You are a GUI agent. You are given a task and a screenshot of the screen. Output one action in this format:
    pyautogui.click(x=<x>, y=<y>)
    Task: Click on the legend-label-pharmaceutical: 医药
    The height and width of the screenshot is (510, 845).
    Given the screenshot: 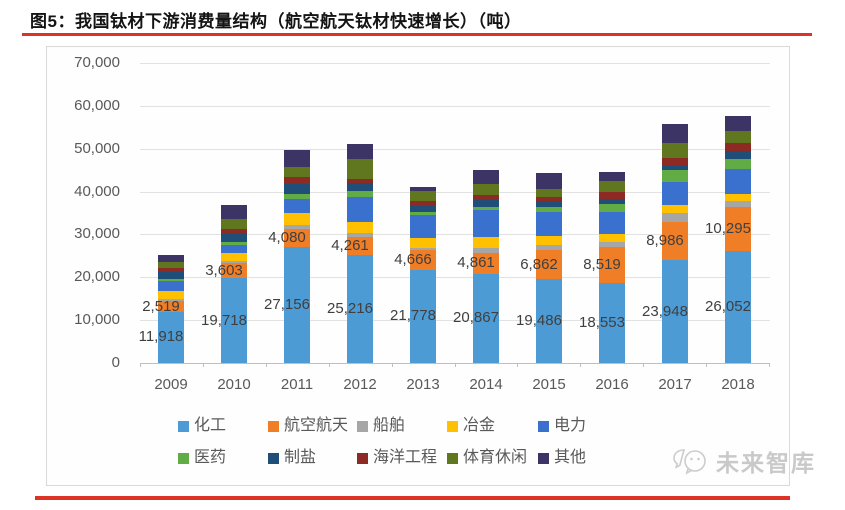 What is the action you would take?
    pyautogui.click(x=210, y=457)
    